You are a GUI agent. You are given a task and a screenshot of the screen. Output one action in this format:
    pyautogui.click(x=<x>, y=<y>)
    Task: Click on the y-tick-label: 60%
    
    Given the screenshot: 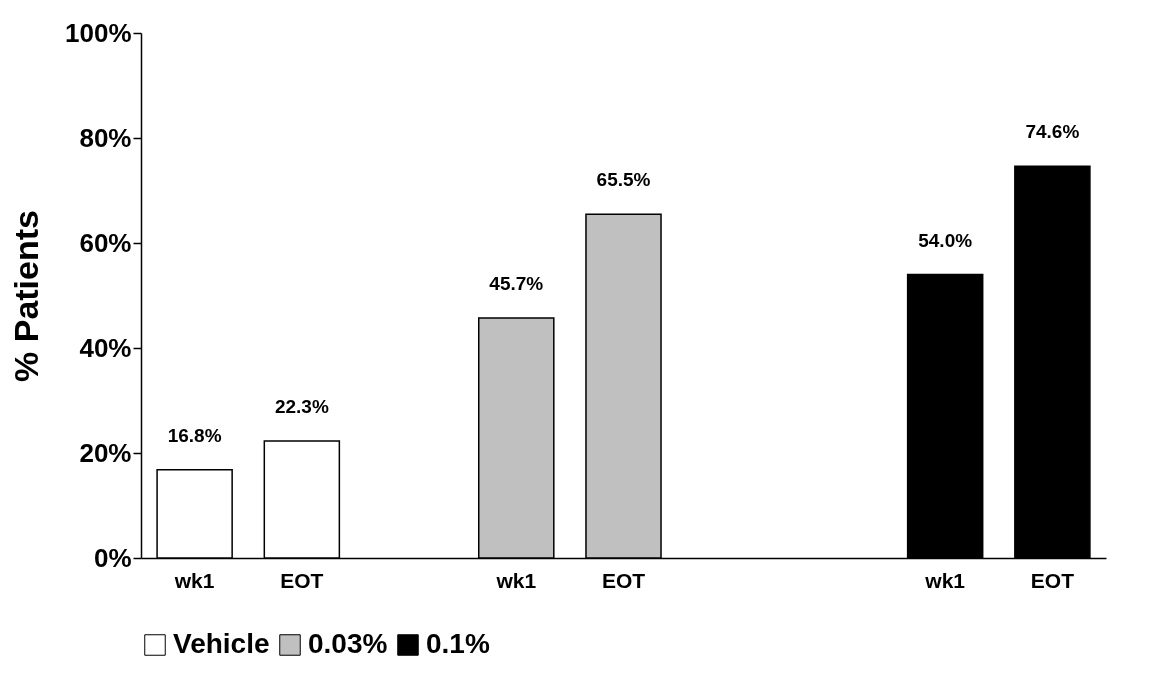 What is the action you would take?
    pyautogui.click(x=105, y=242)
    